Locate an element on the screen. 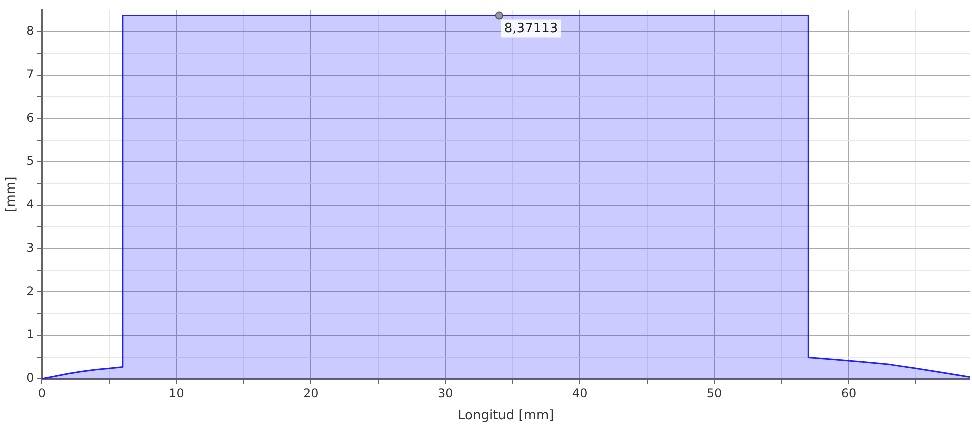  y-tick-label: 6 is located at coordinates (30, 117).